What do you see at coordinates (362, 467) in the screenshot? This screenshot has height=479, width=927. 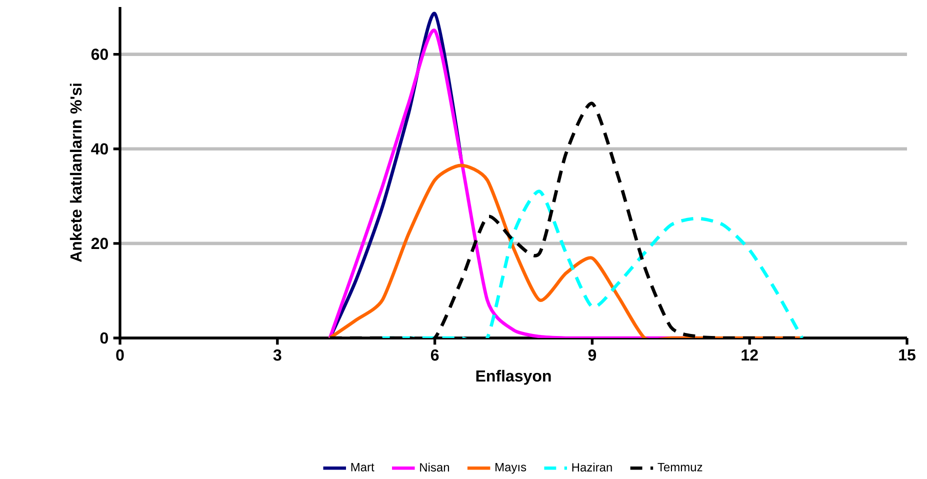 I see `legend-label: Mart` at bounding box center [362, 467].